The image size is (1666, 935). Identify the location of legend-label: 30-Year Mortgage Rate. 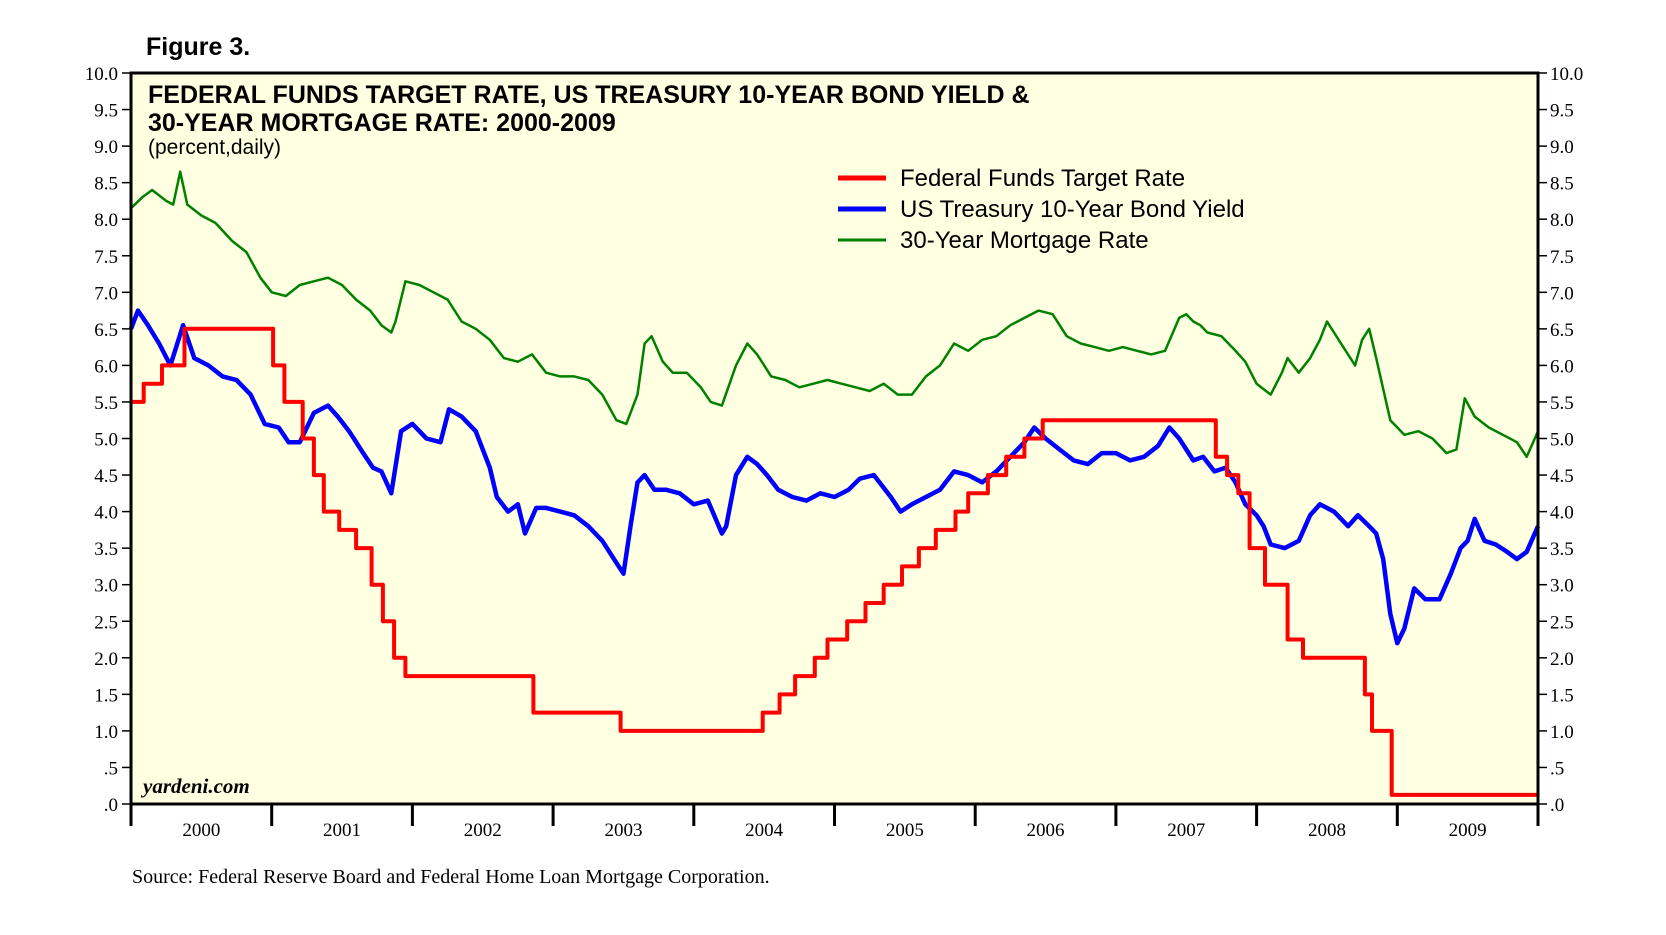
(1024, 240).